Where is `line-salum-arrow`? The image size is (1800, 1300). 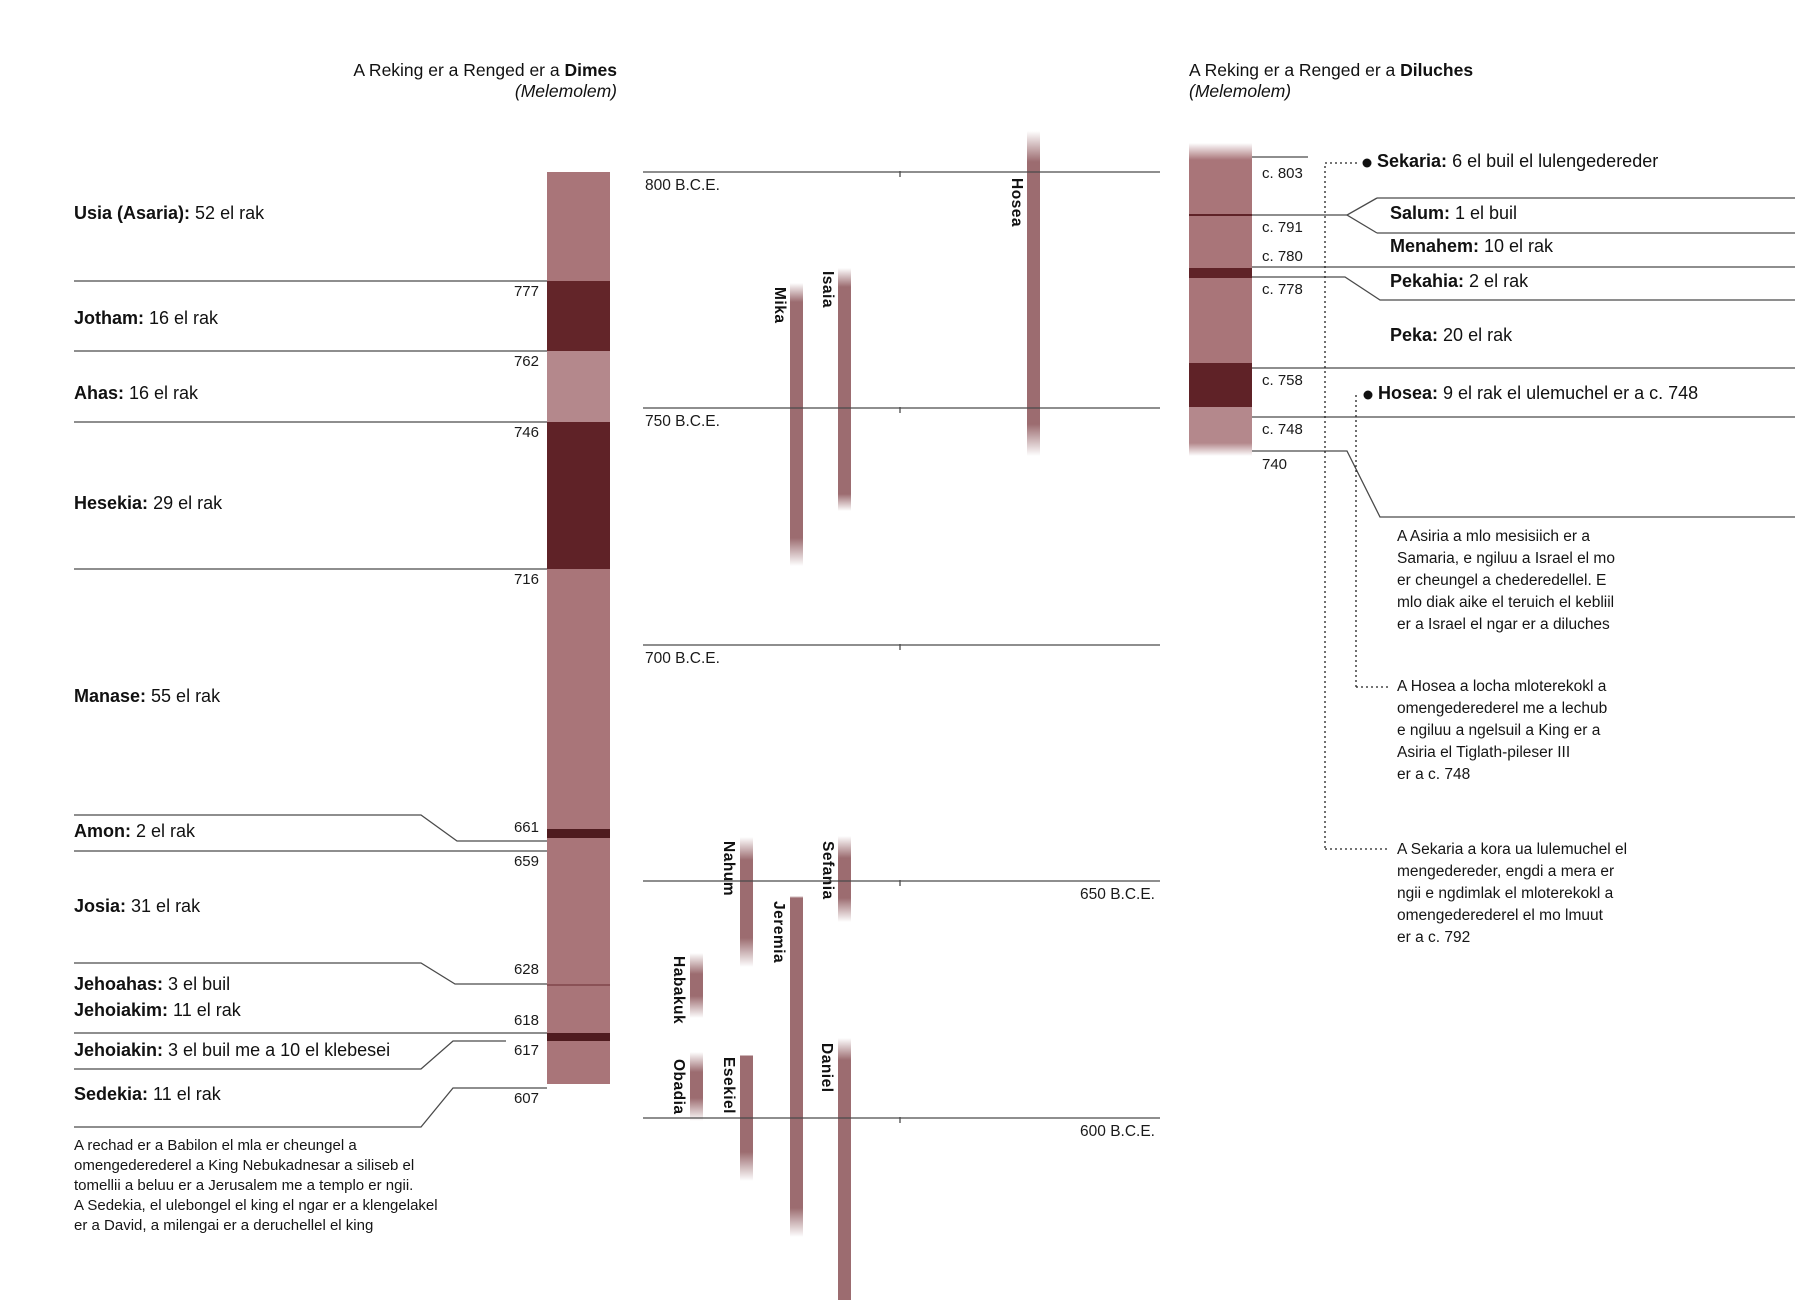 line-salum-arrow is located at coordinates (1361, 215).